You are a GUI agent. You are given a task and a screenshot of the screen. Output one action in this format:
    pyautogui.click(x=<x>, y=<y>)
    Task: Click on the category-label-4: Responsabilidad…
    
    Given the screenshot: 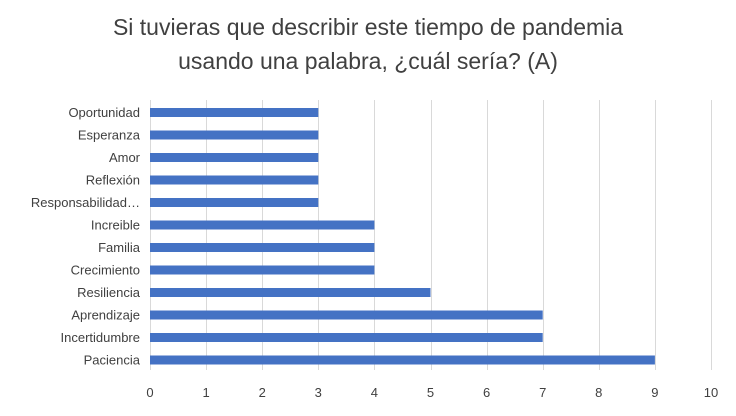 What is the action you would take?
    pyautogui.click(x=85, y=202)
    